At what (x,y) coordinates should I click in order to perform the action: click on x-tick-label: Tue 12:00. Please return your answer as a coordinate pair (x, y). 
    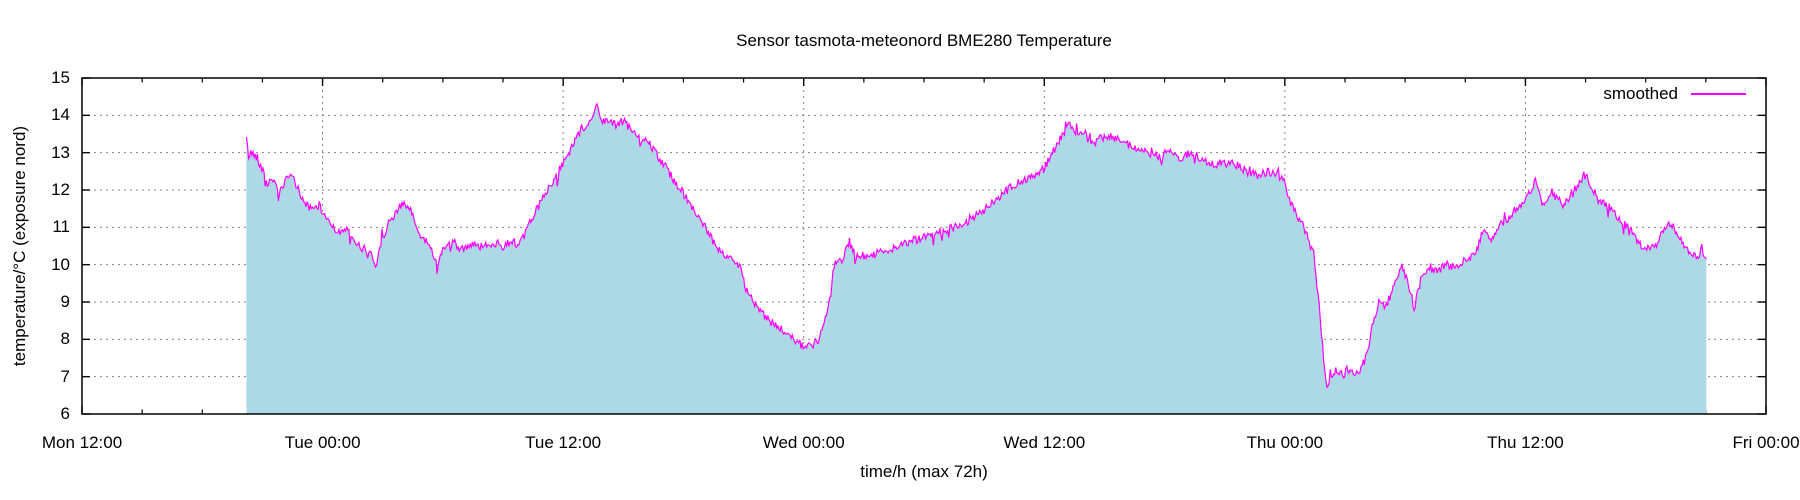
    Looking at the image, I should click on (563, 442).